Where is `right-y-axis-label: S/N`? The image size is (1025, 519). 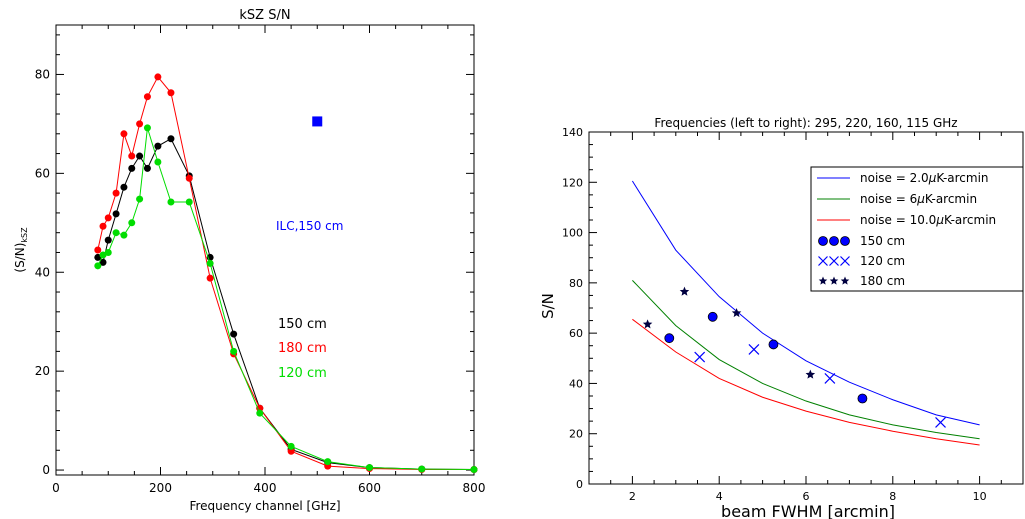 right-y-axis-label: S/N is located at coordinates (548, 306).